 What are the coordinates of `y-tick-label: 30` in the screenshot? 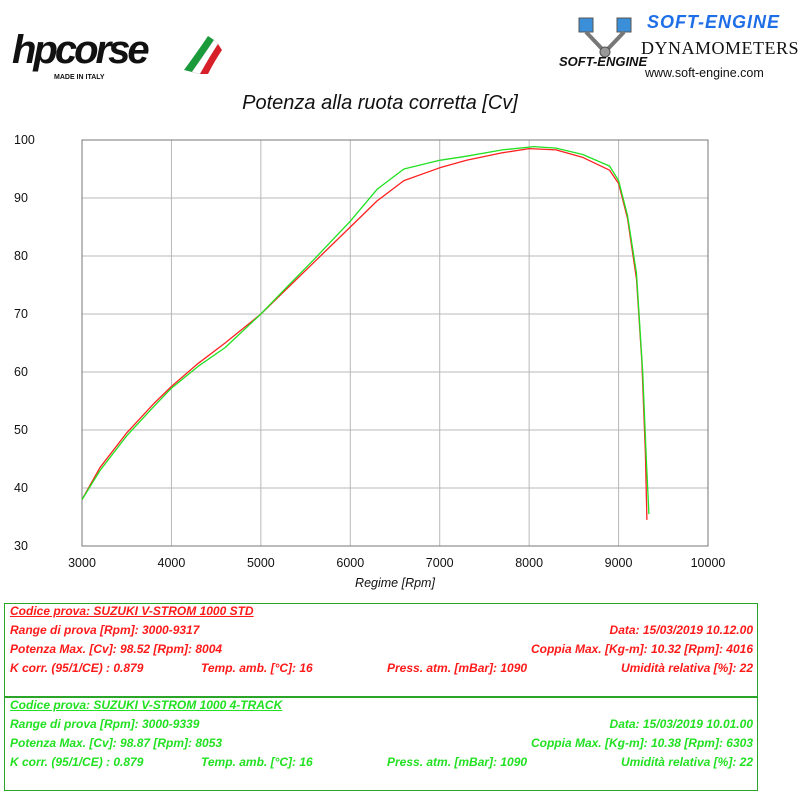 It's located at (21, 546).